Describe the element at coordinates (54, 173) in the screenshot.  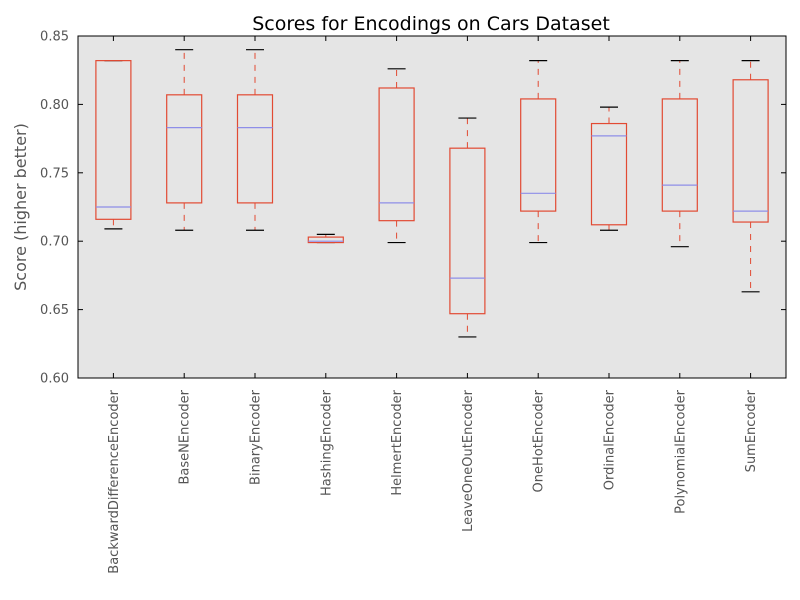
I see `y-tick-label: 0.75` at that location.